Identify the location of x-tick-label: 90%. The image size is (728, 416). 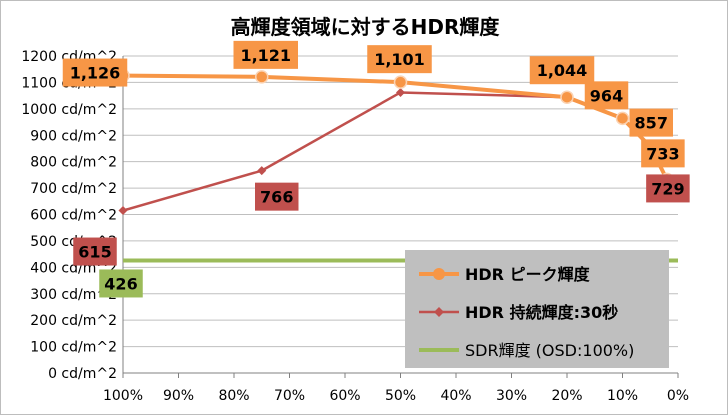
(178, 396).